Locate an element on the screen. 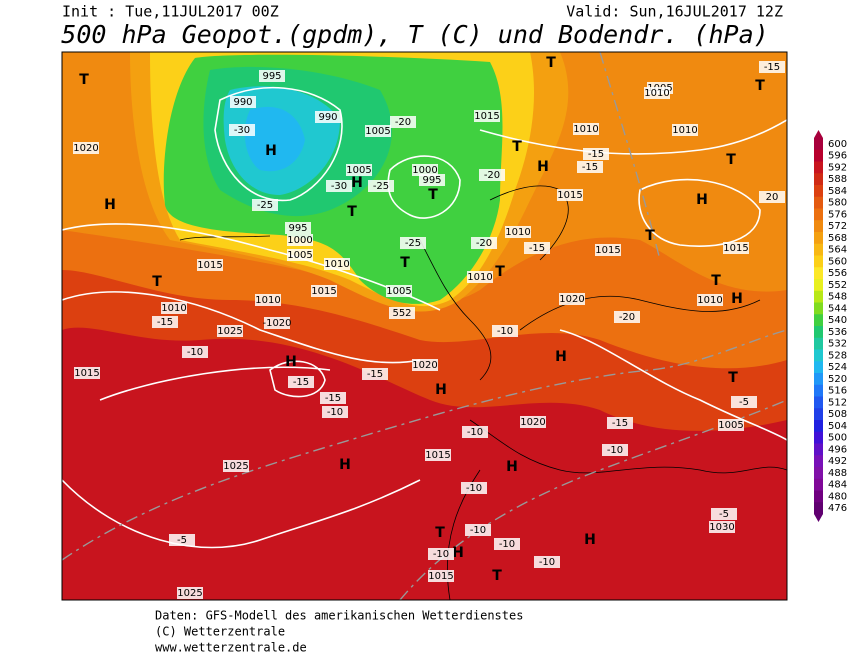 The height and width of the screenshot is (657, 850). contour-label: -1020 is located at coordinates (276, 323).